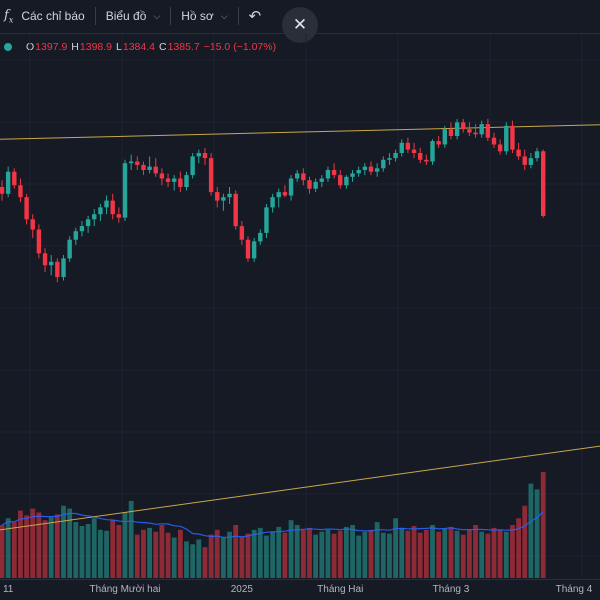 The image size is (600, 600). I want to click on chart-type-button: Biểu đồ ⌵, so click(133, 16).